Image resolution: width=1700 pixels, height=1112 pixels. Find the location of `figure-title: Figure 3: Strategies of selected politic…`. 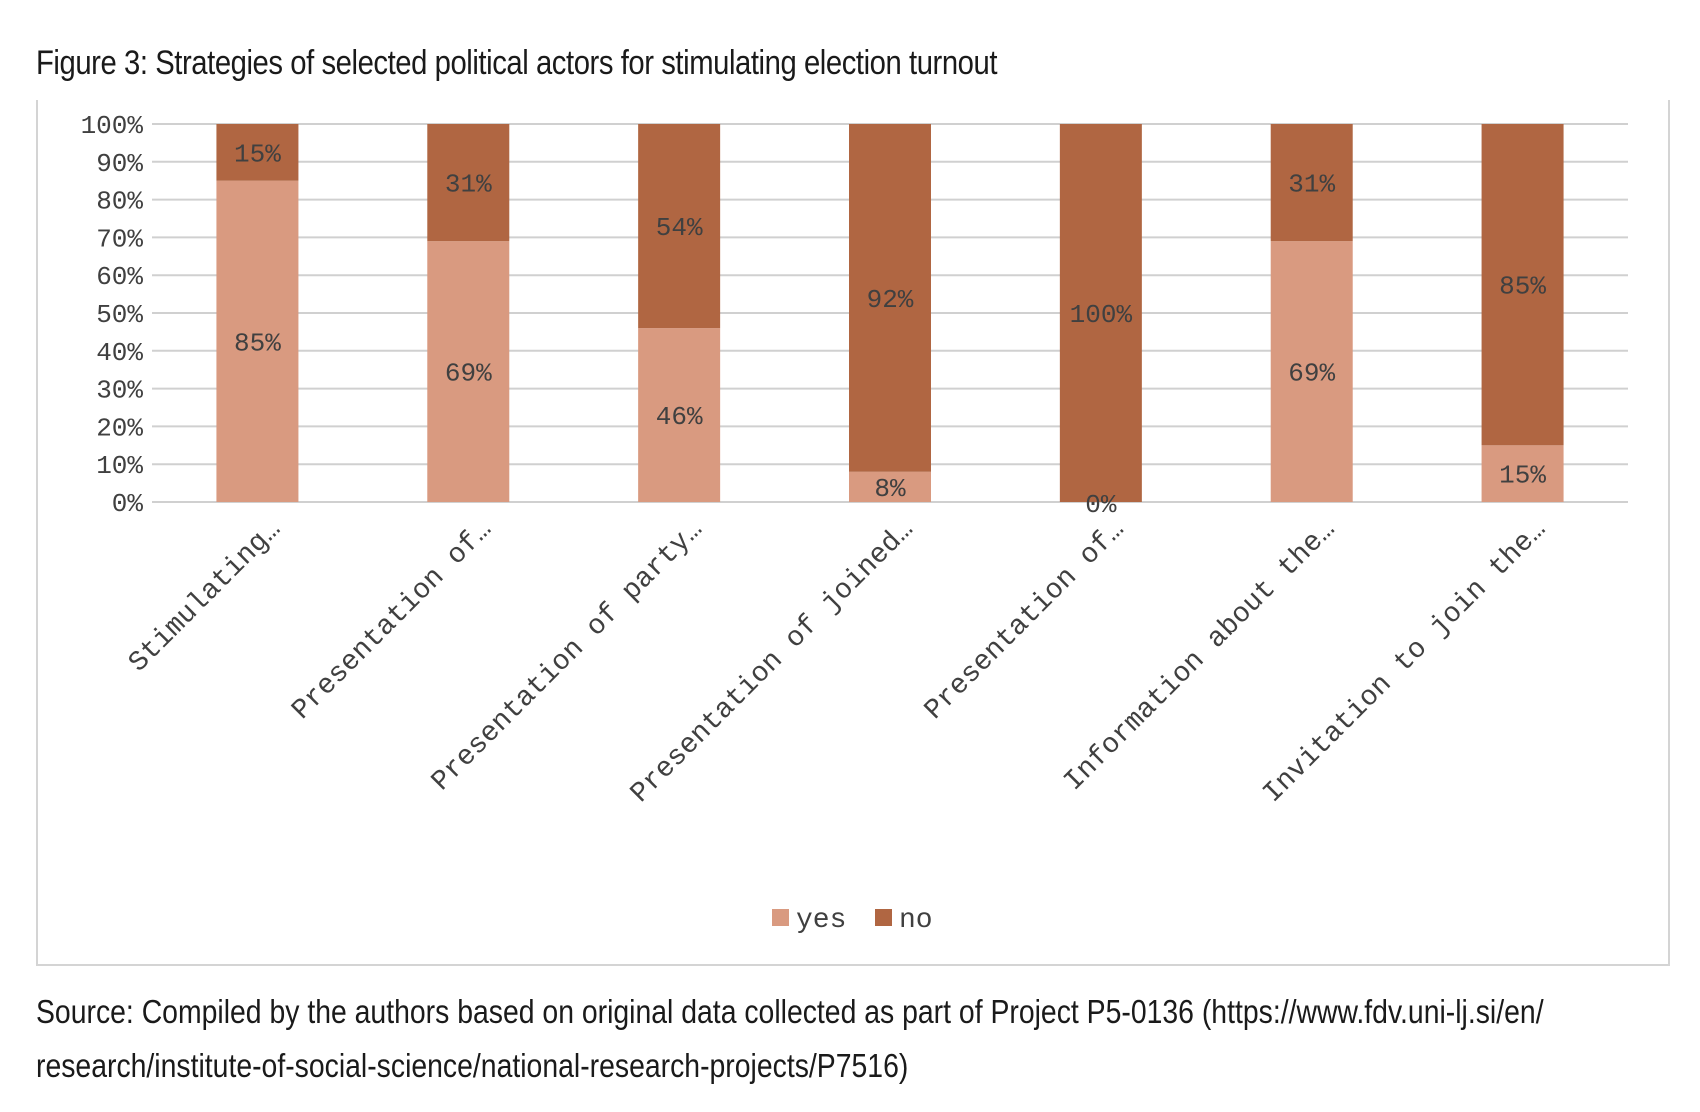

figure-title: Figure 3: Strategies of selected politic… is located at coordinates (517, 63).